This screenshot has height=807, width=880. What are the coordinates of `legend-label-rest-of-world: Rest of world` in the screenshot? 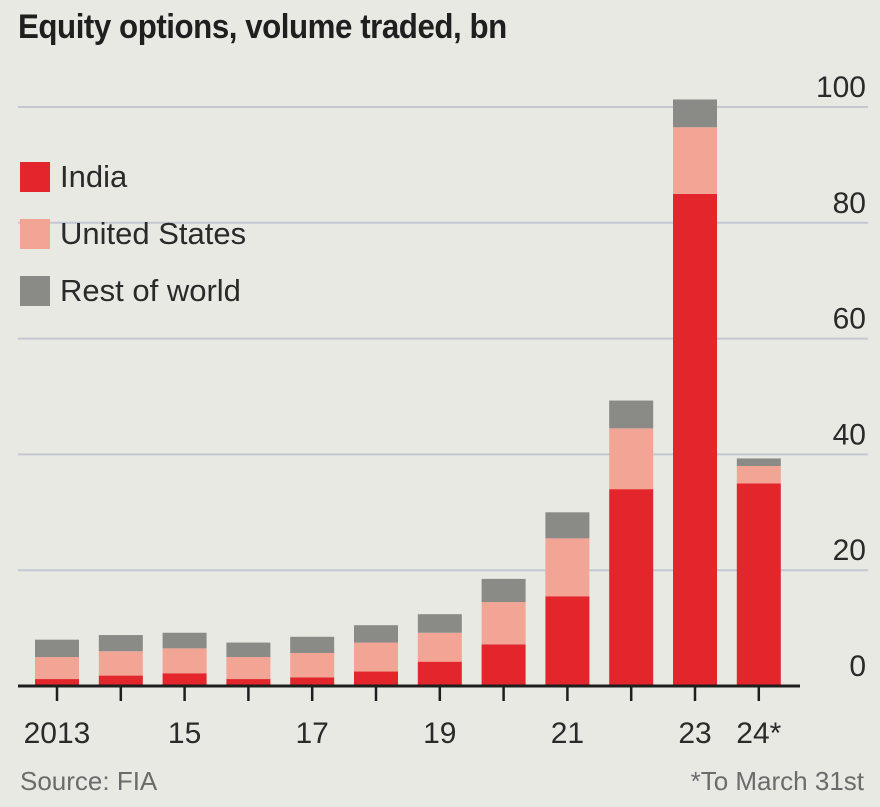 It's located at (150, 290).